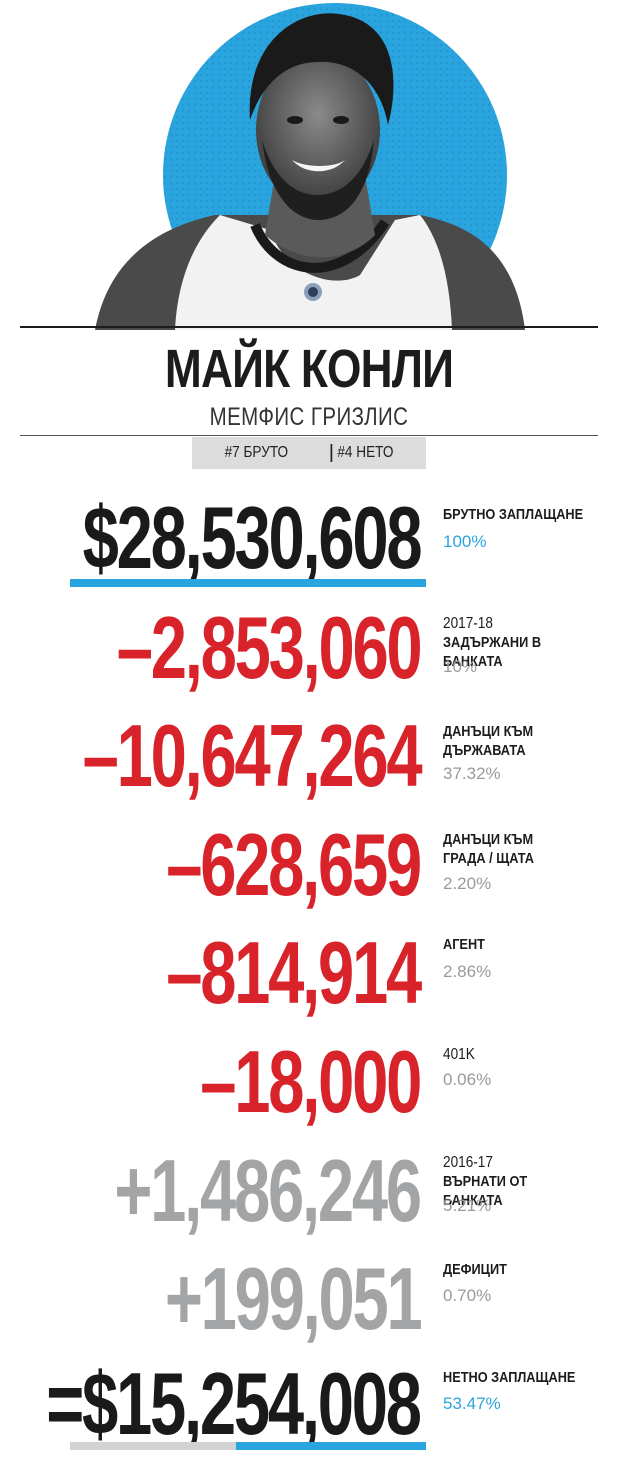 This screenshot has height=1464, width=618. Describe the element at coordinates (468, 1162) in the screenshot. I see `bank-returned-year: 2016-17` at that location.